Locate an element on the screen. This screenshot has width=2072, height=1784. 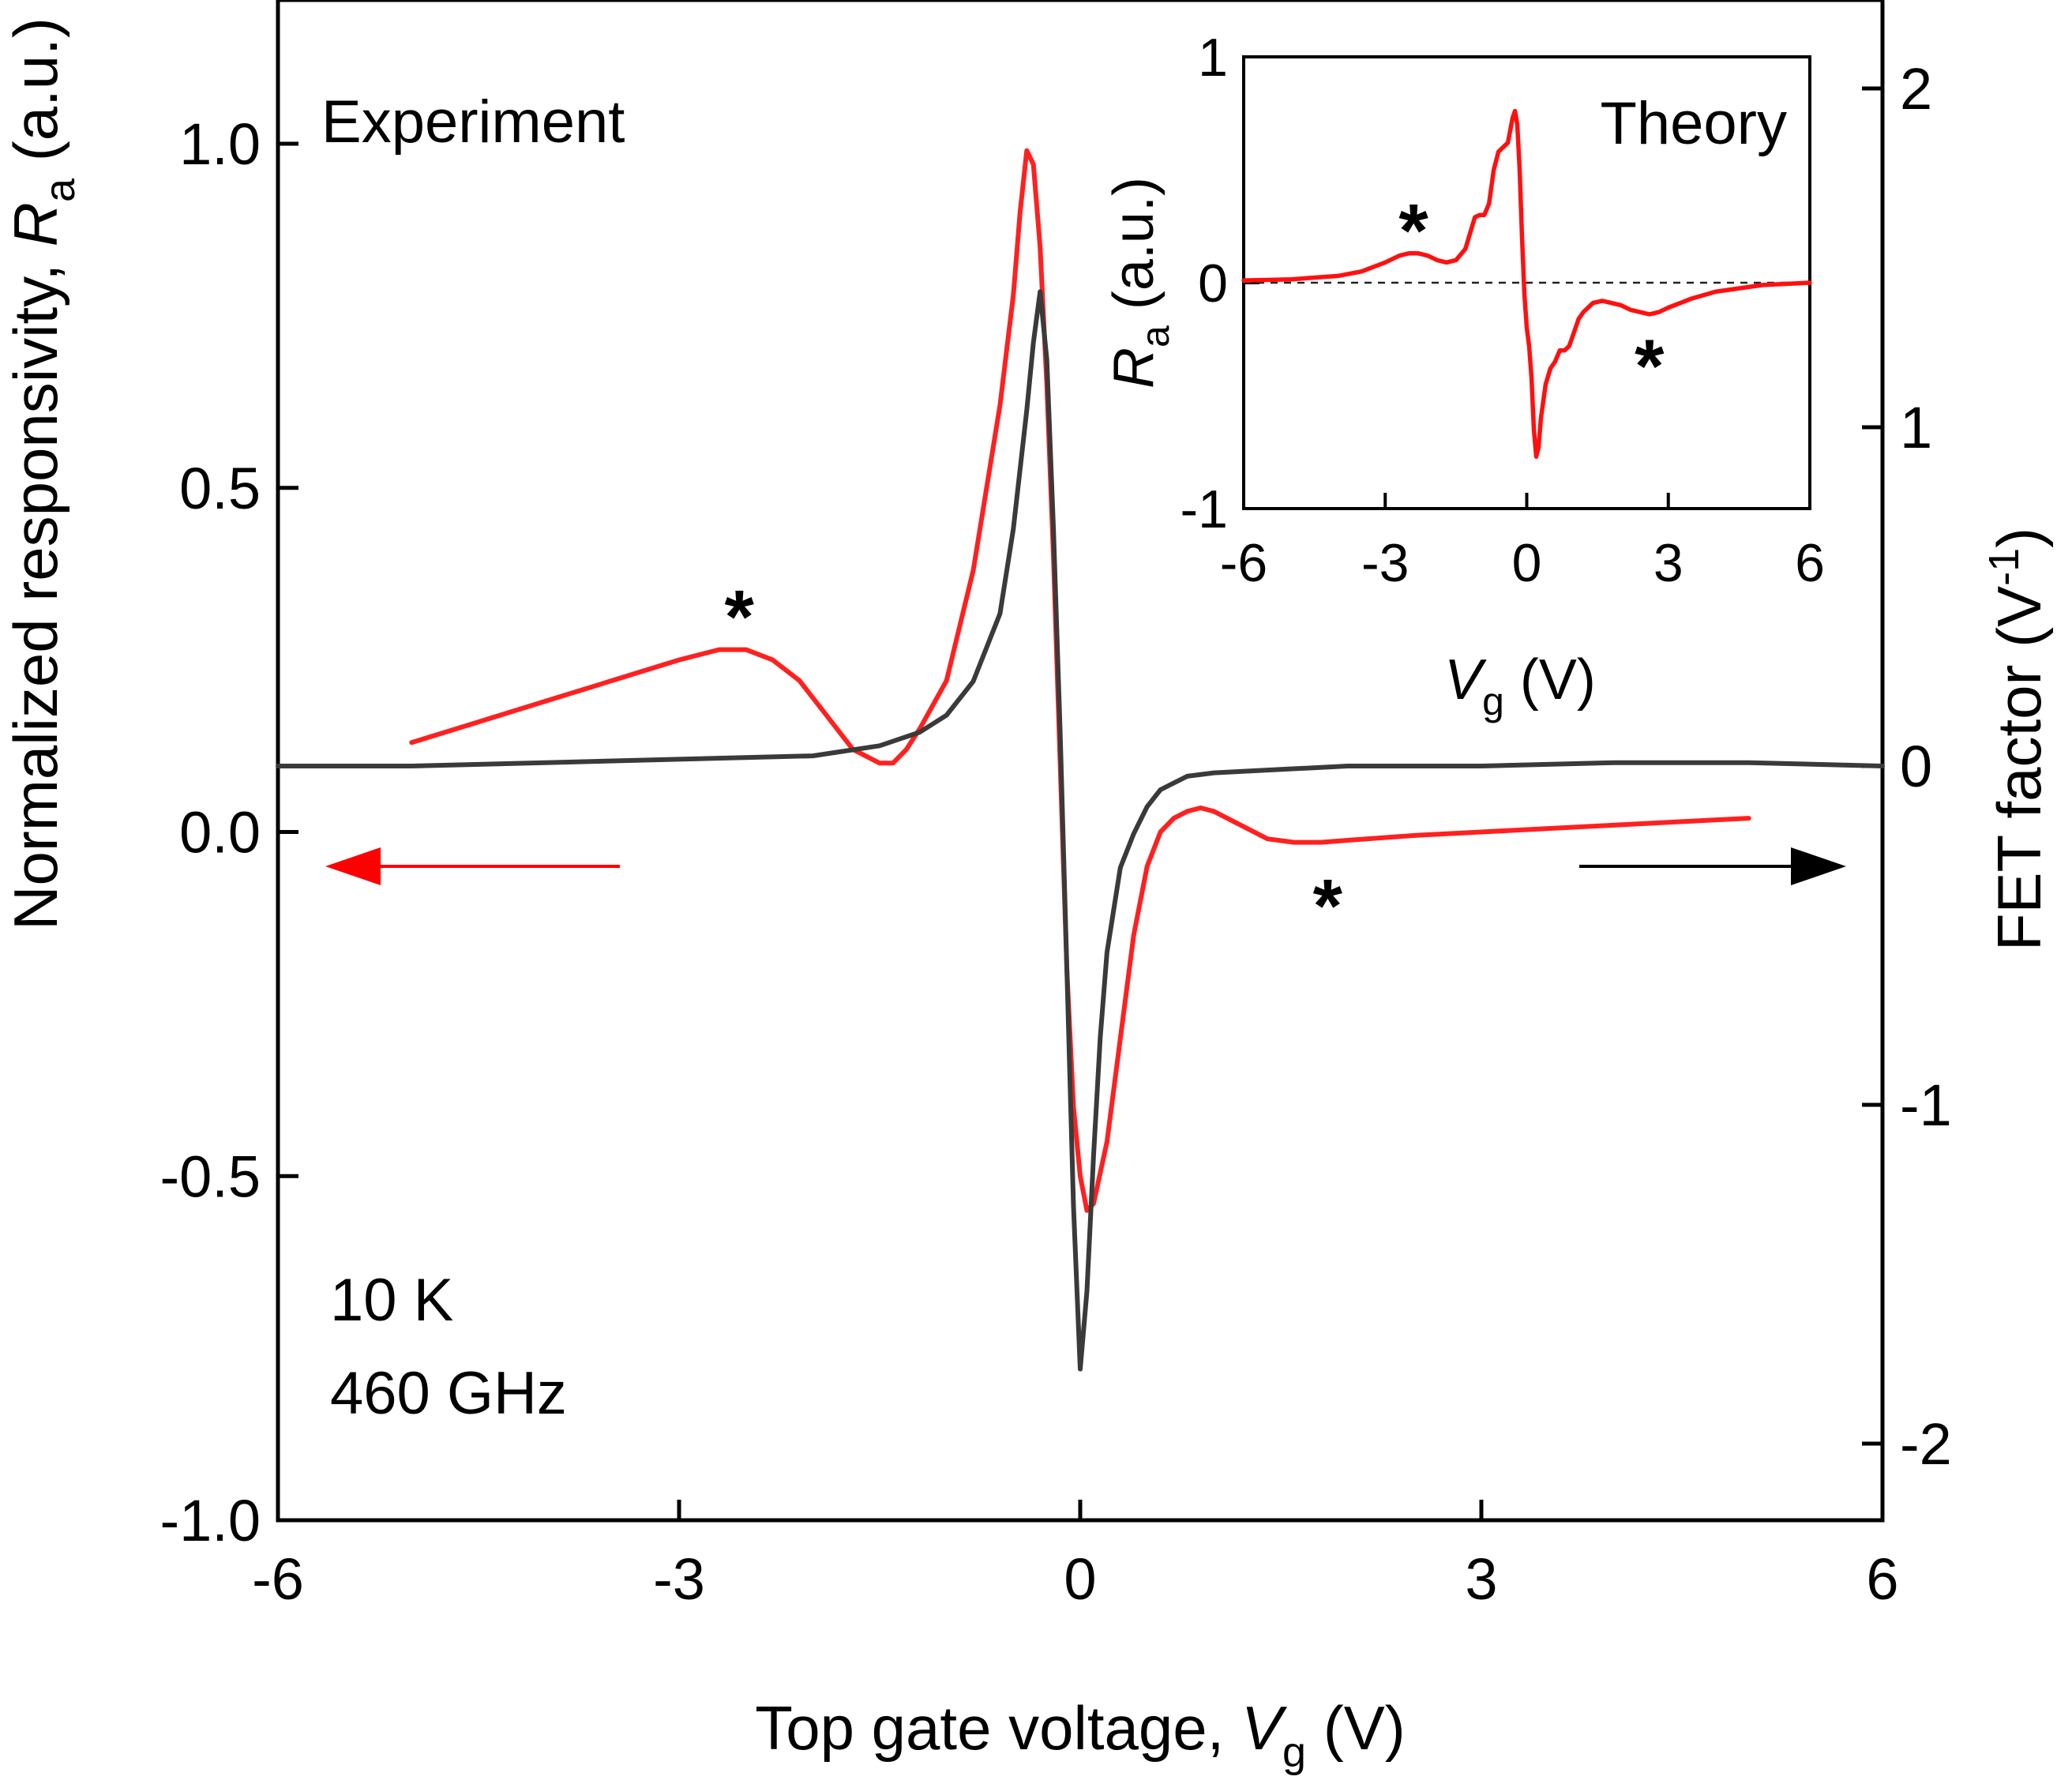
inset-x-axis: -6 -3 0 3 6 is located at coordinates (1522, 543).